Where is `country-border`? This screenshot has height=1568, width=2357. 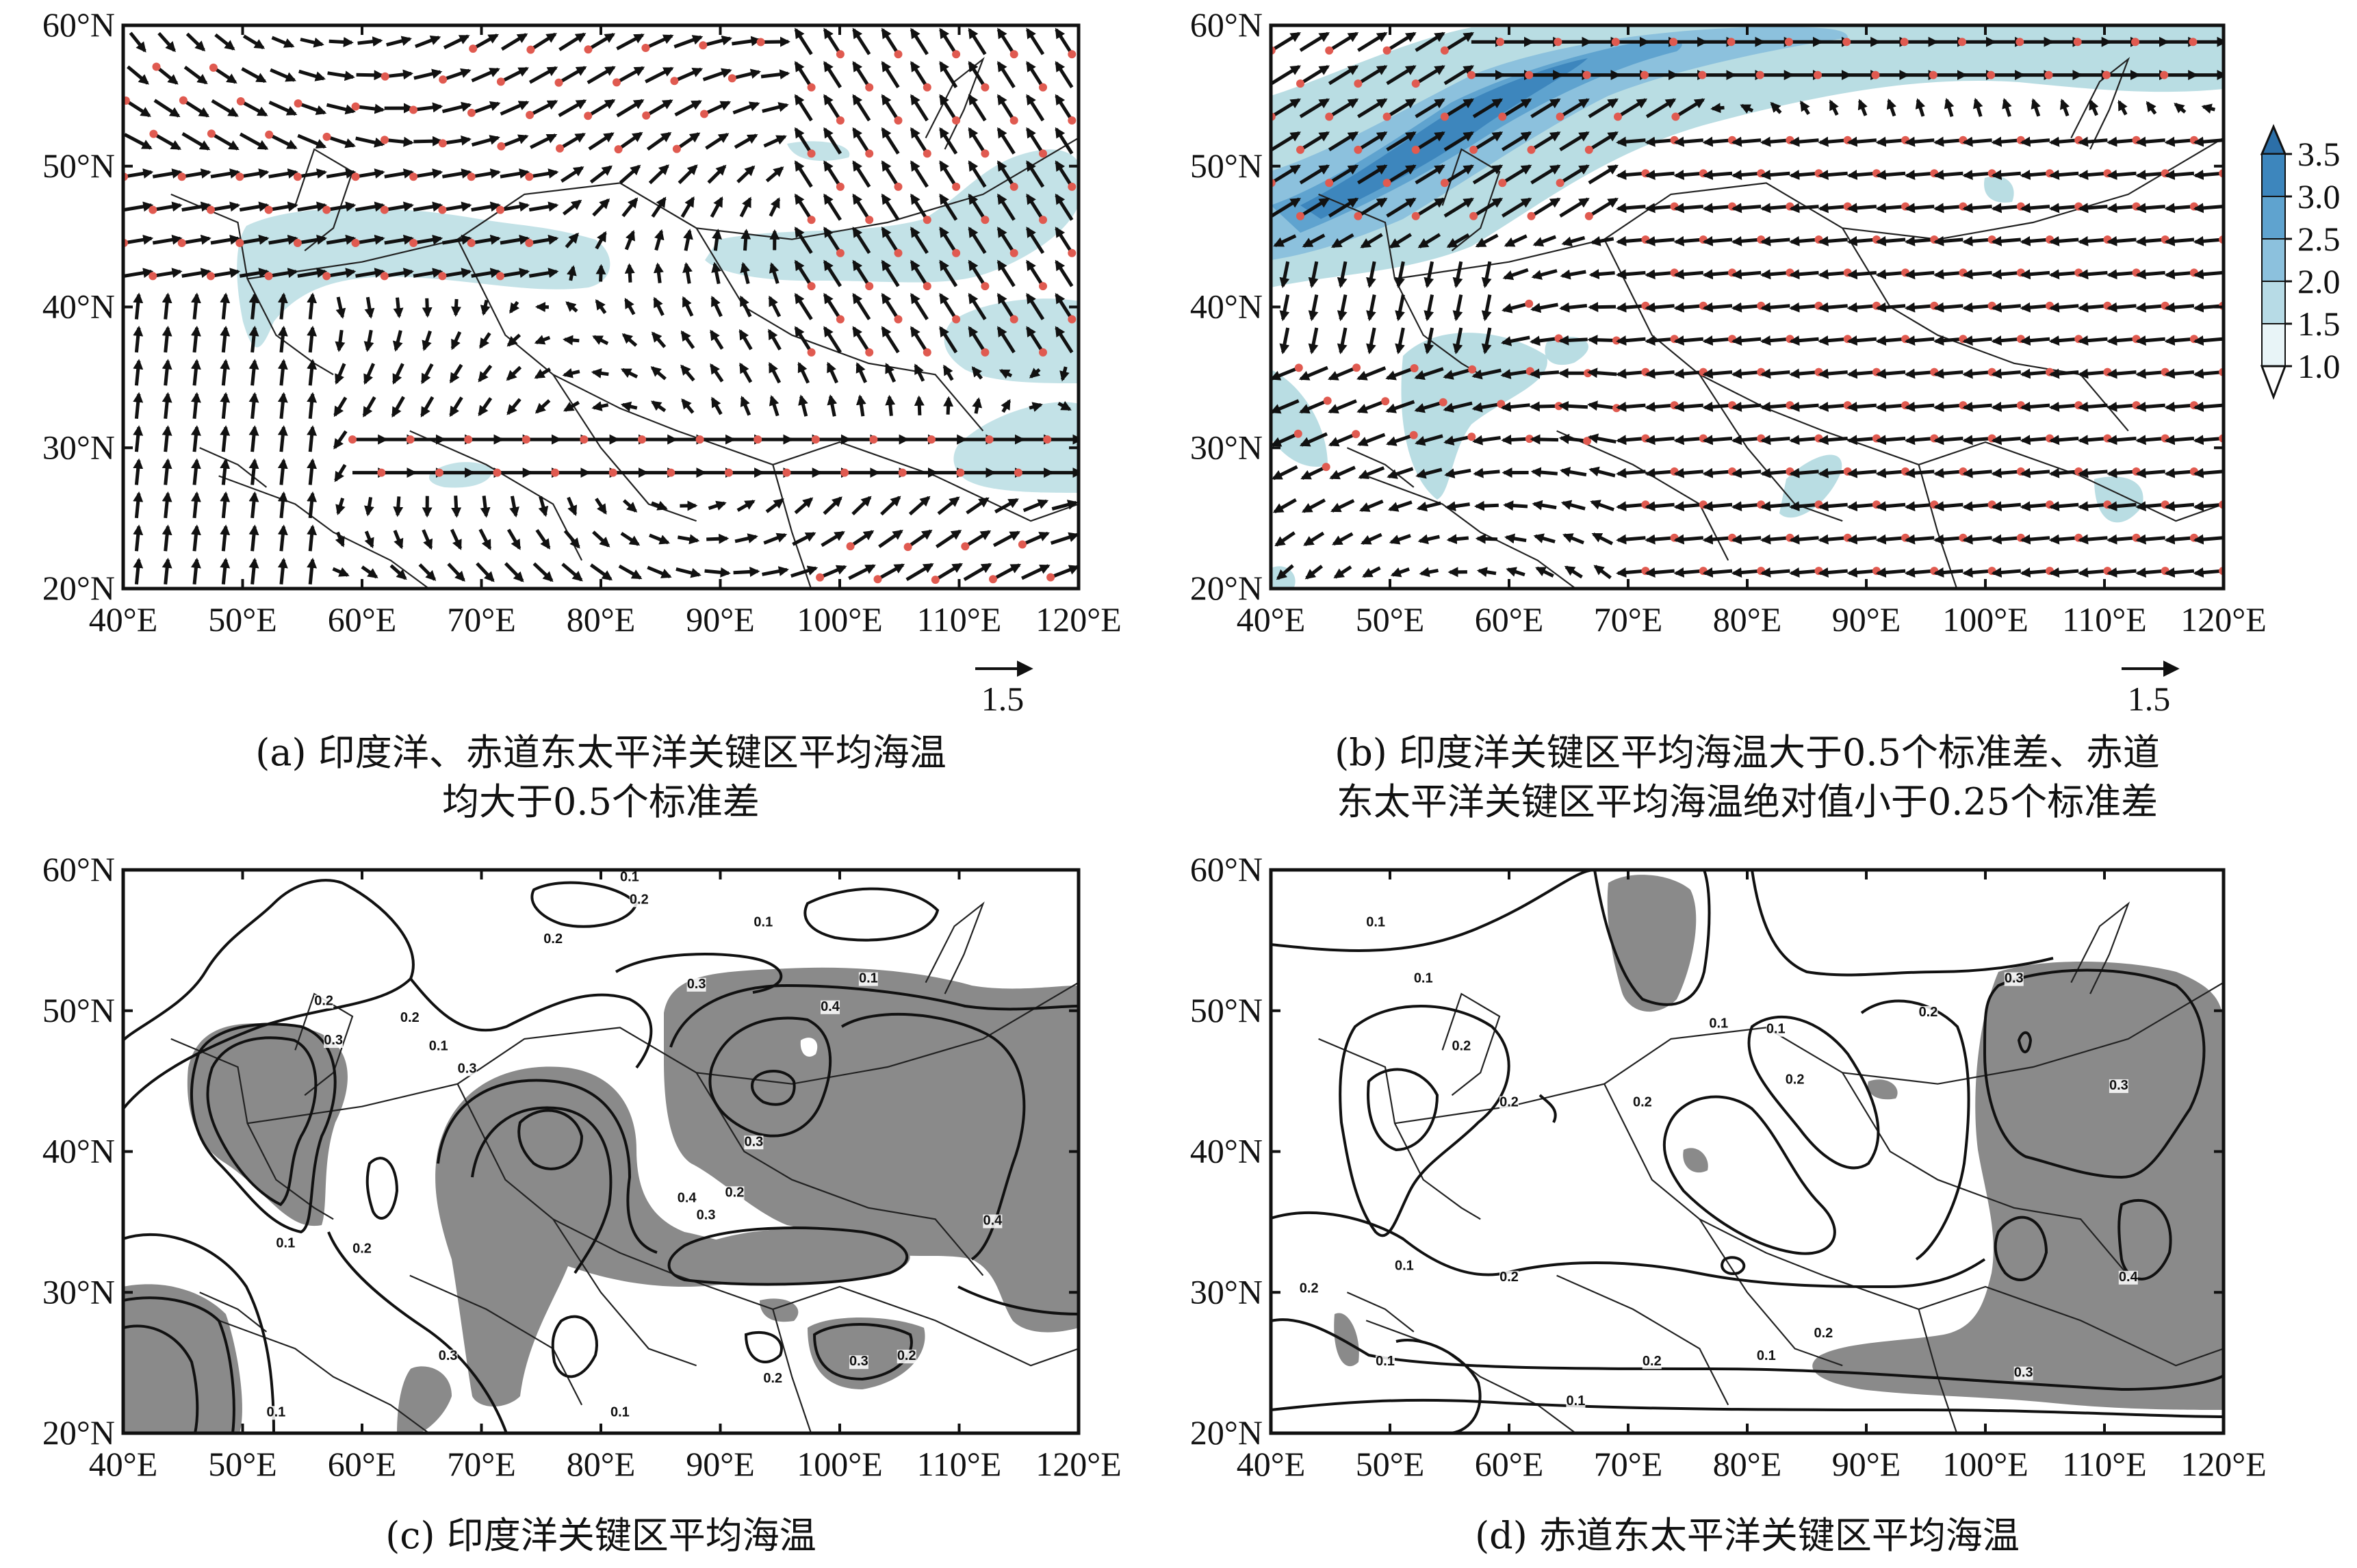
country-border is located at coordinates (839, 1174).